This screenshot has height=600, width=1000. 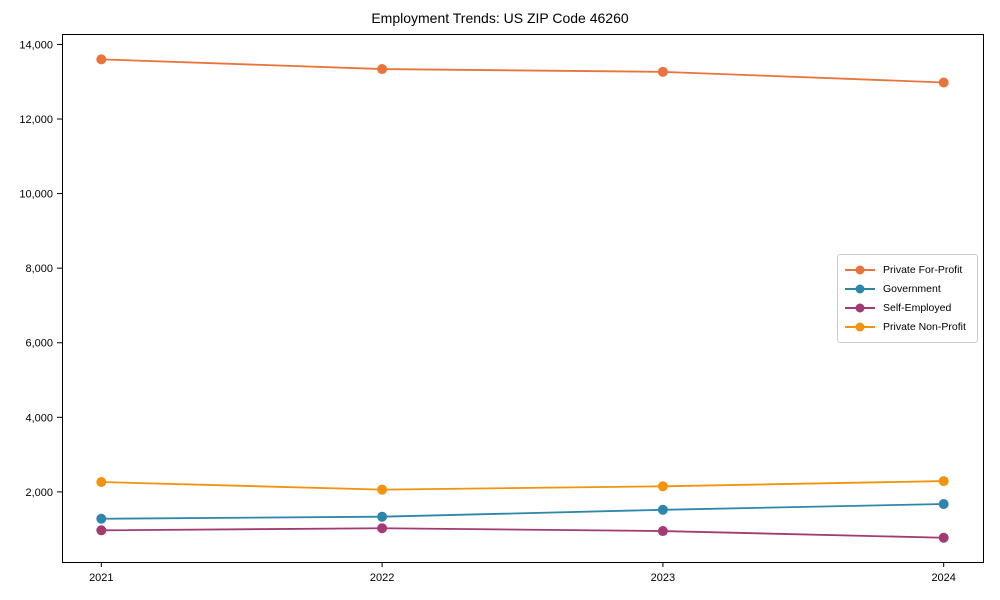 I want to click on x-axis-tick-label: 2021, so click(x=101, y=578).